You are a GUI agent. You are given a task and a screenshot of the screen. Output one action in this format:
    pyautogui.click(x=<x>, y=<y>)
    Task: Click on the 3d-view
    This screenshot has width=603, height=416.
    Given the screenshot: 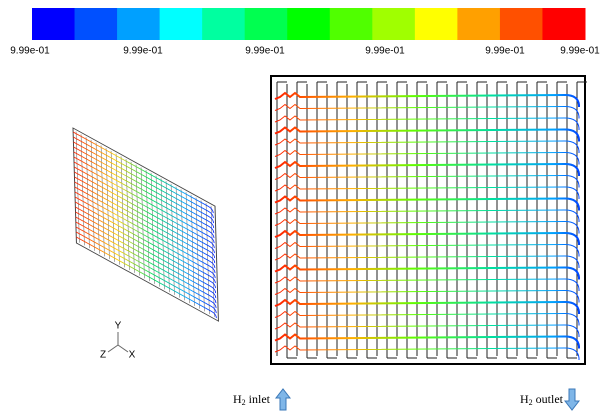 What is the action you would take?
    pyautogui.click(x=145, y=224)
    